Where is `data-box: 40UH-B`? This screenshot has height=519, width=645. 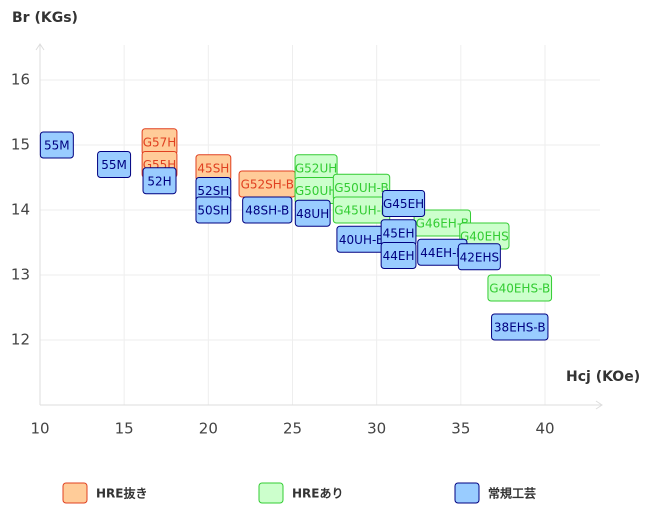 data-box: 40UH-B is located at coordinates (361, 239).